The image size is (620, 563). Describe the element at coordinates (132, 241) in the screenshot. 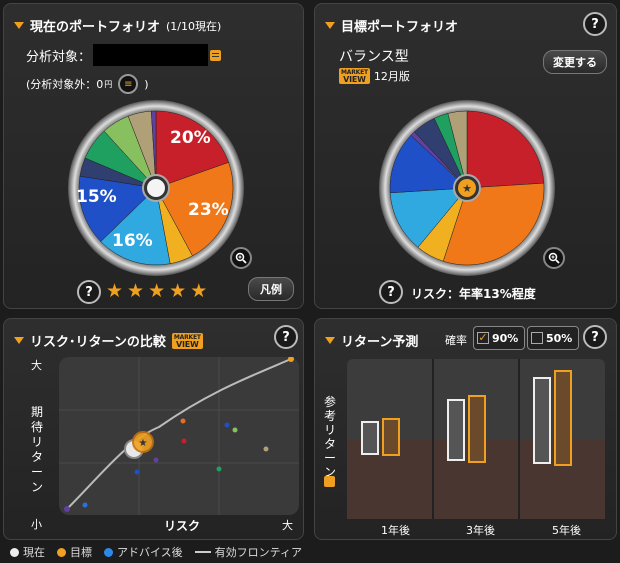

I see `pct-label-3: 16%` at that location.